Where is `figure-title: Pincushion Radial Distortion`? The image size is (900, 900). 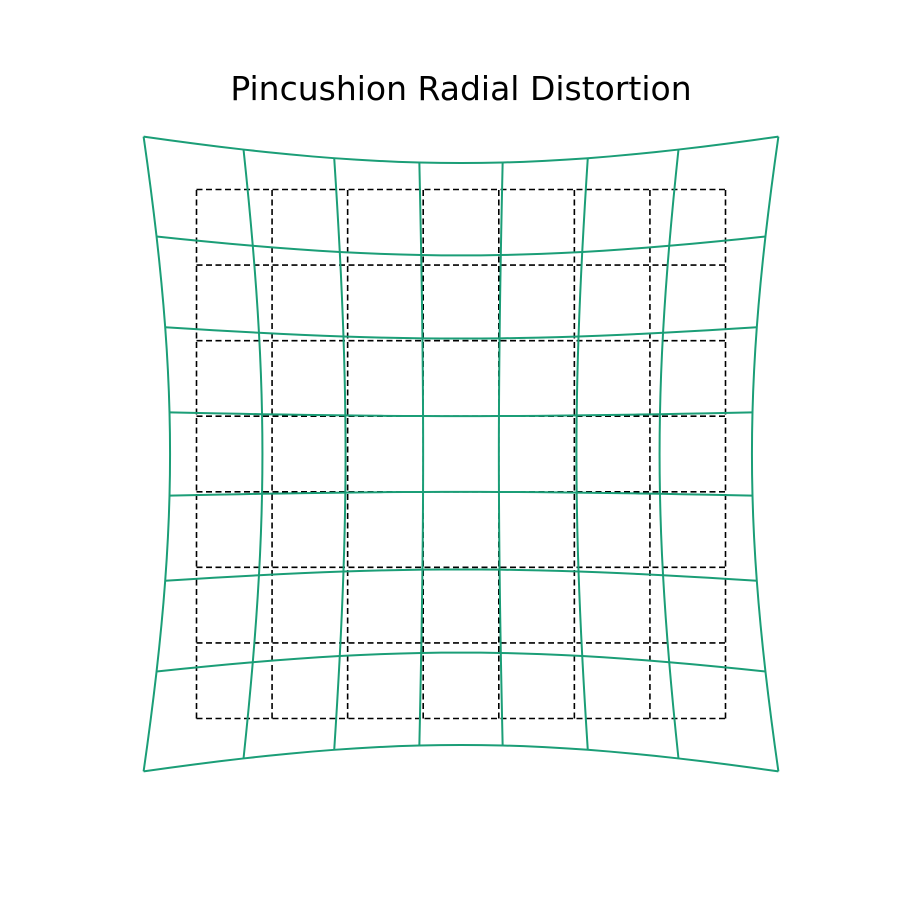 figure-title: Pincushion Radial Distortion is located at coordinates (460, 88).